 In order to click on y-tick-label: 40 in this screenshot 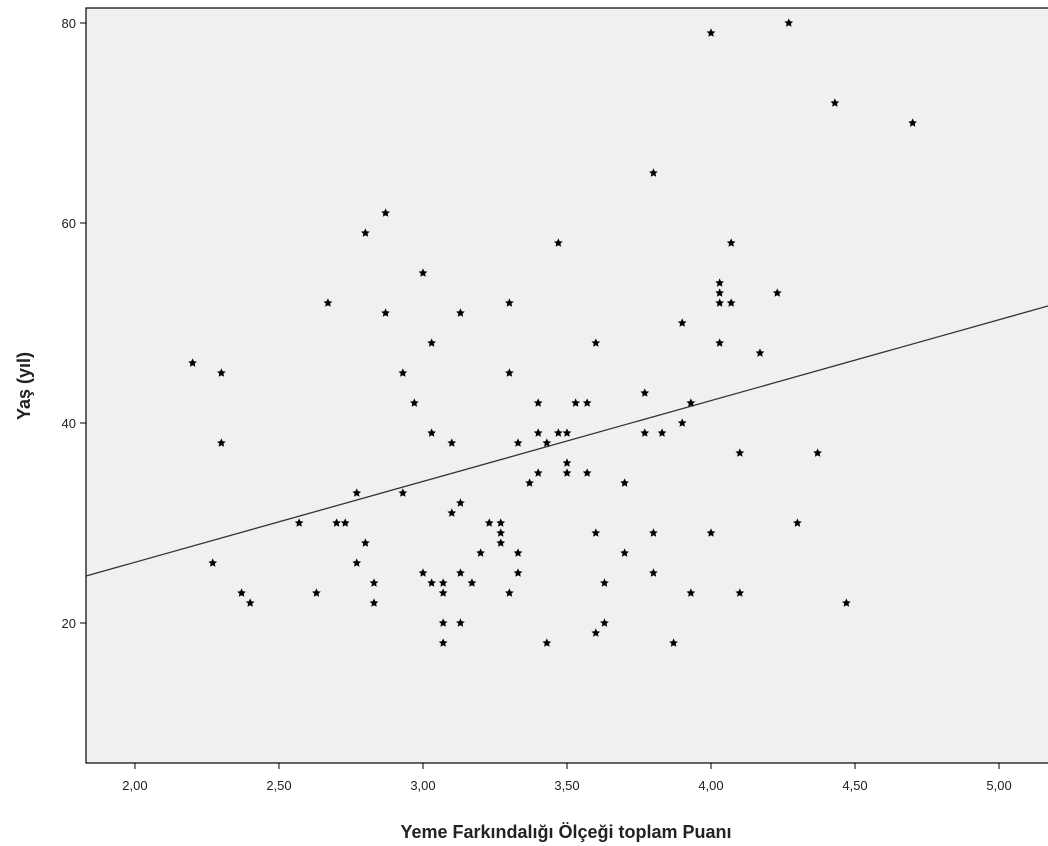, I will do `click(69, 423)`.